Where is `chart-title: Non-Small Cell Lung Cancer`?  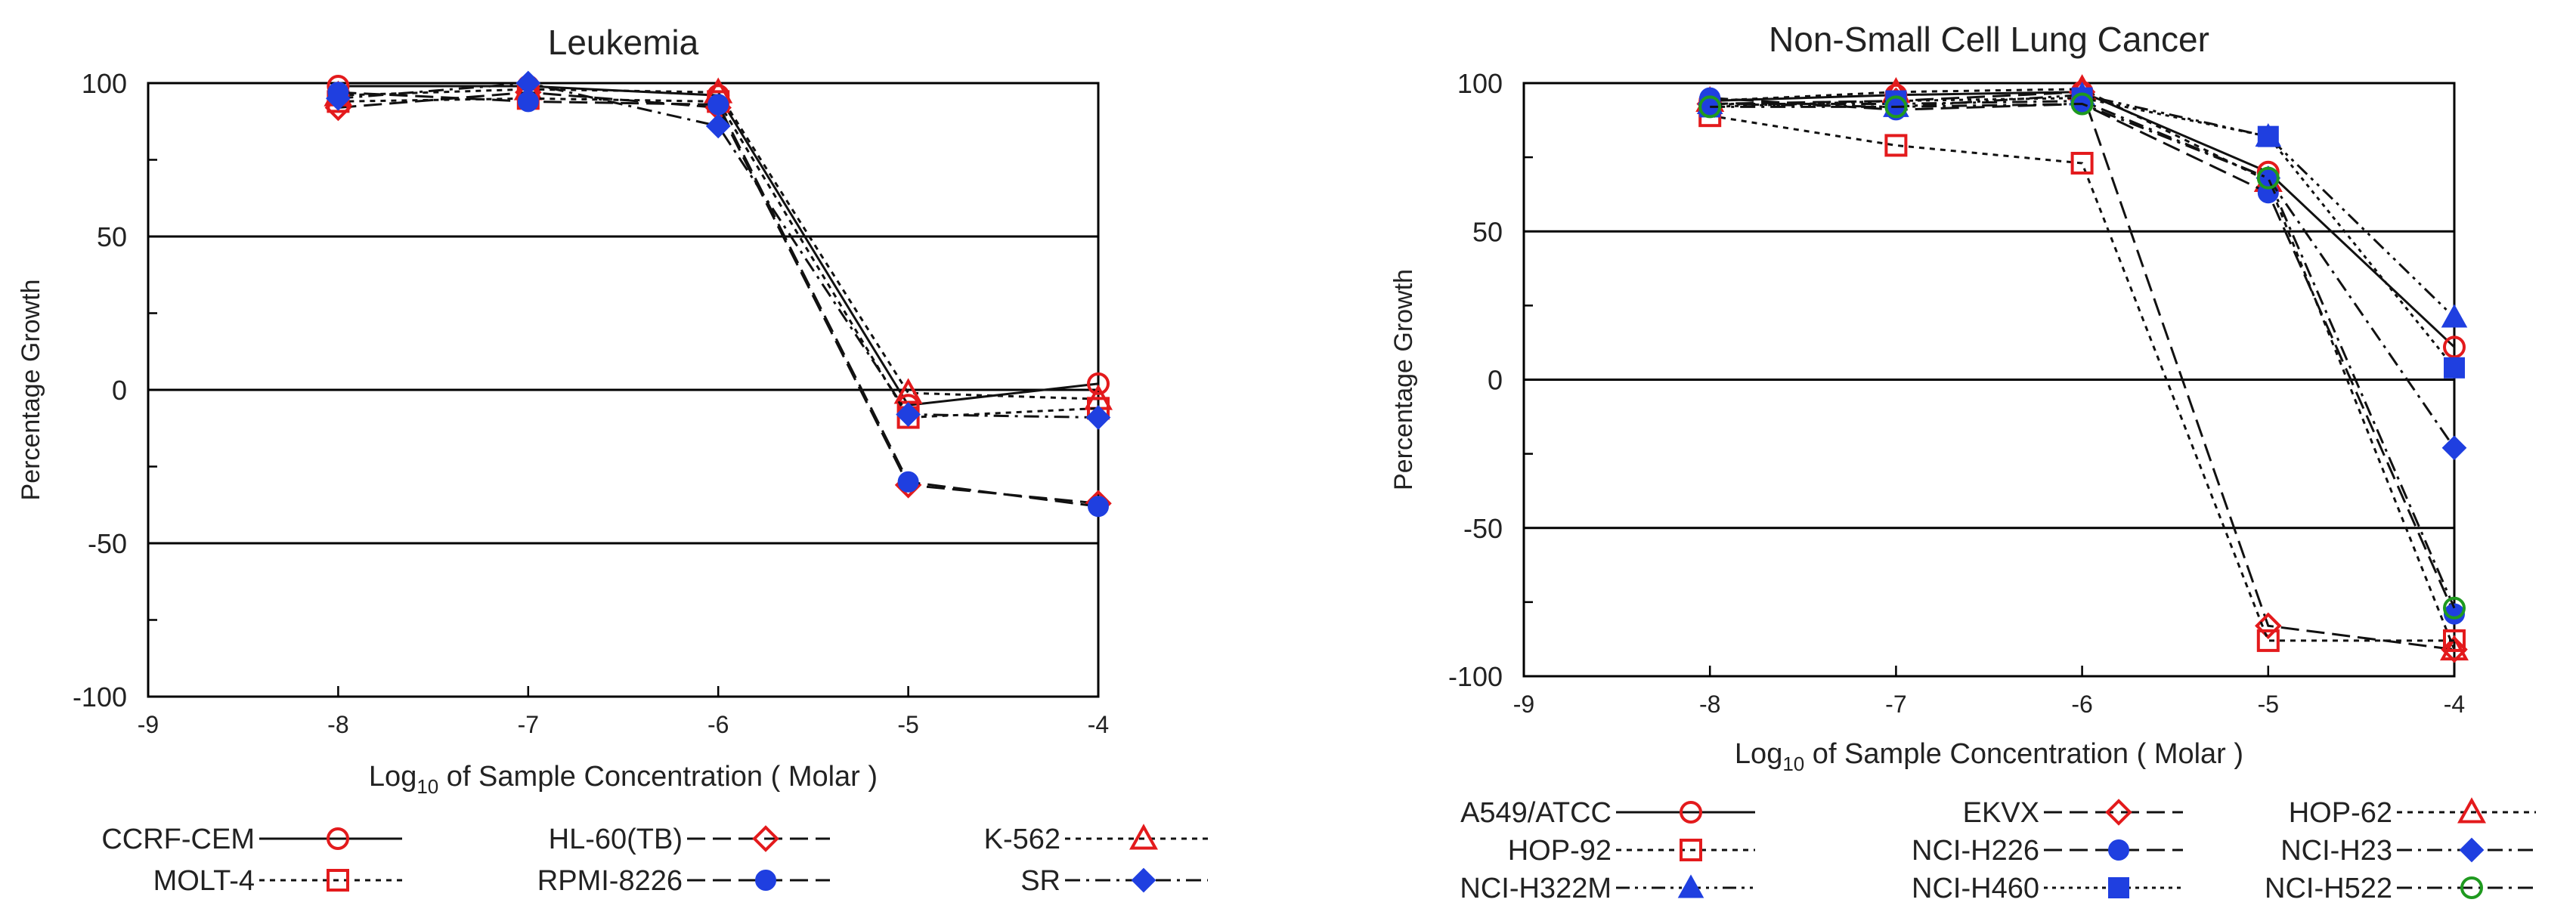 chart-title: Non-Small Cell Lung Cancer is located at coordinates (1989, 39).